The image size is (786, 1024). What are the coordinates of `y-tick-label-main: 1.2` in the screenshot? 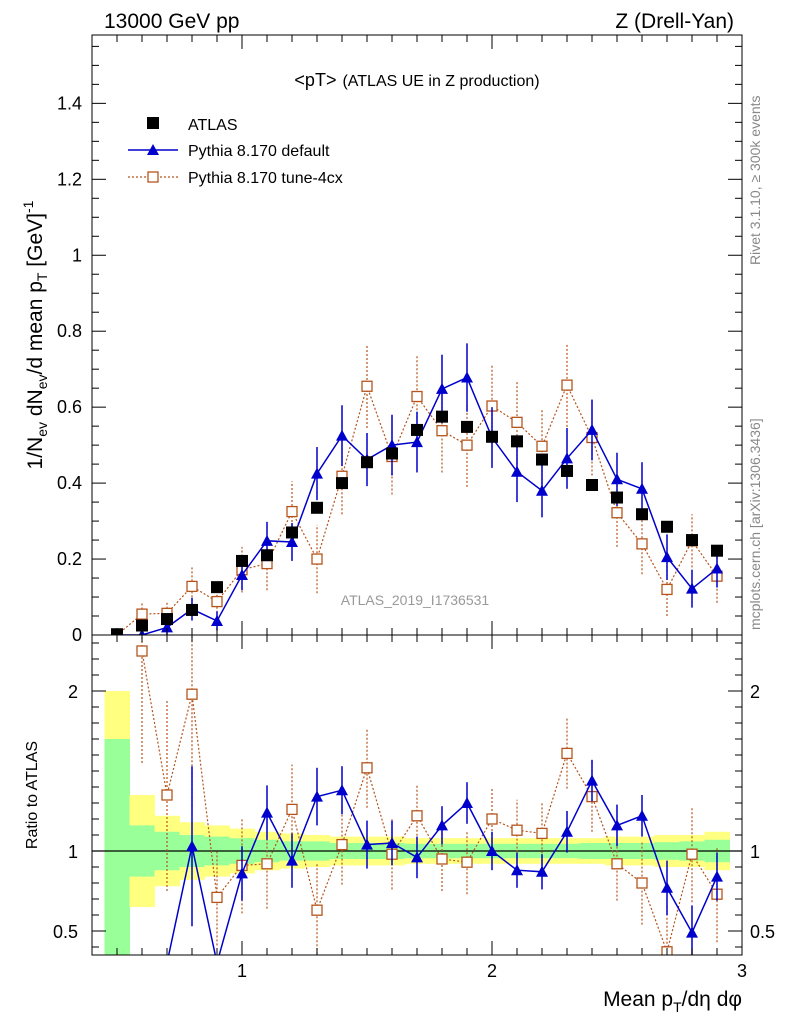 It's located at (69, 179).